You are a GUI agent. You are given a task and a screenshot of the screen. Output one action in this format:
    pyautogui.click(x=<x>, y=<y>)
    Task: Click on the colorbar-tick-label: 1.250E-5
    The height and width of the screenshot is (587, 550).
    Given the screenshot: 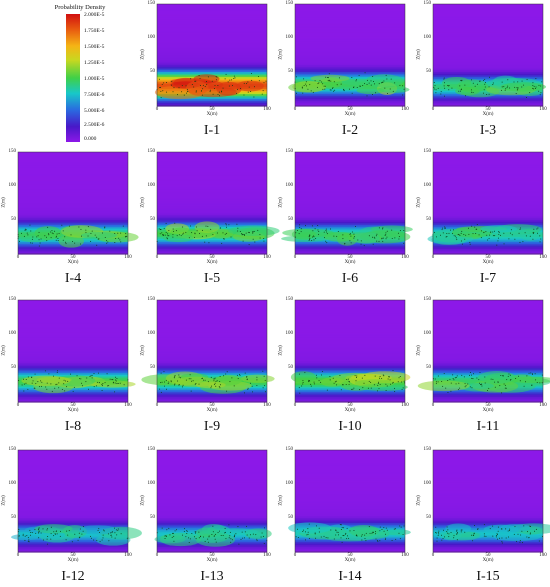 What is the action you would take?
    pyautogui.click(x=94, y=63)
    